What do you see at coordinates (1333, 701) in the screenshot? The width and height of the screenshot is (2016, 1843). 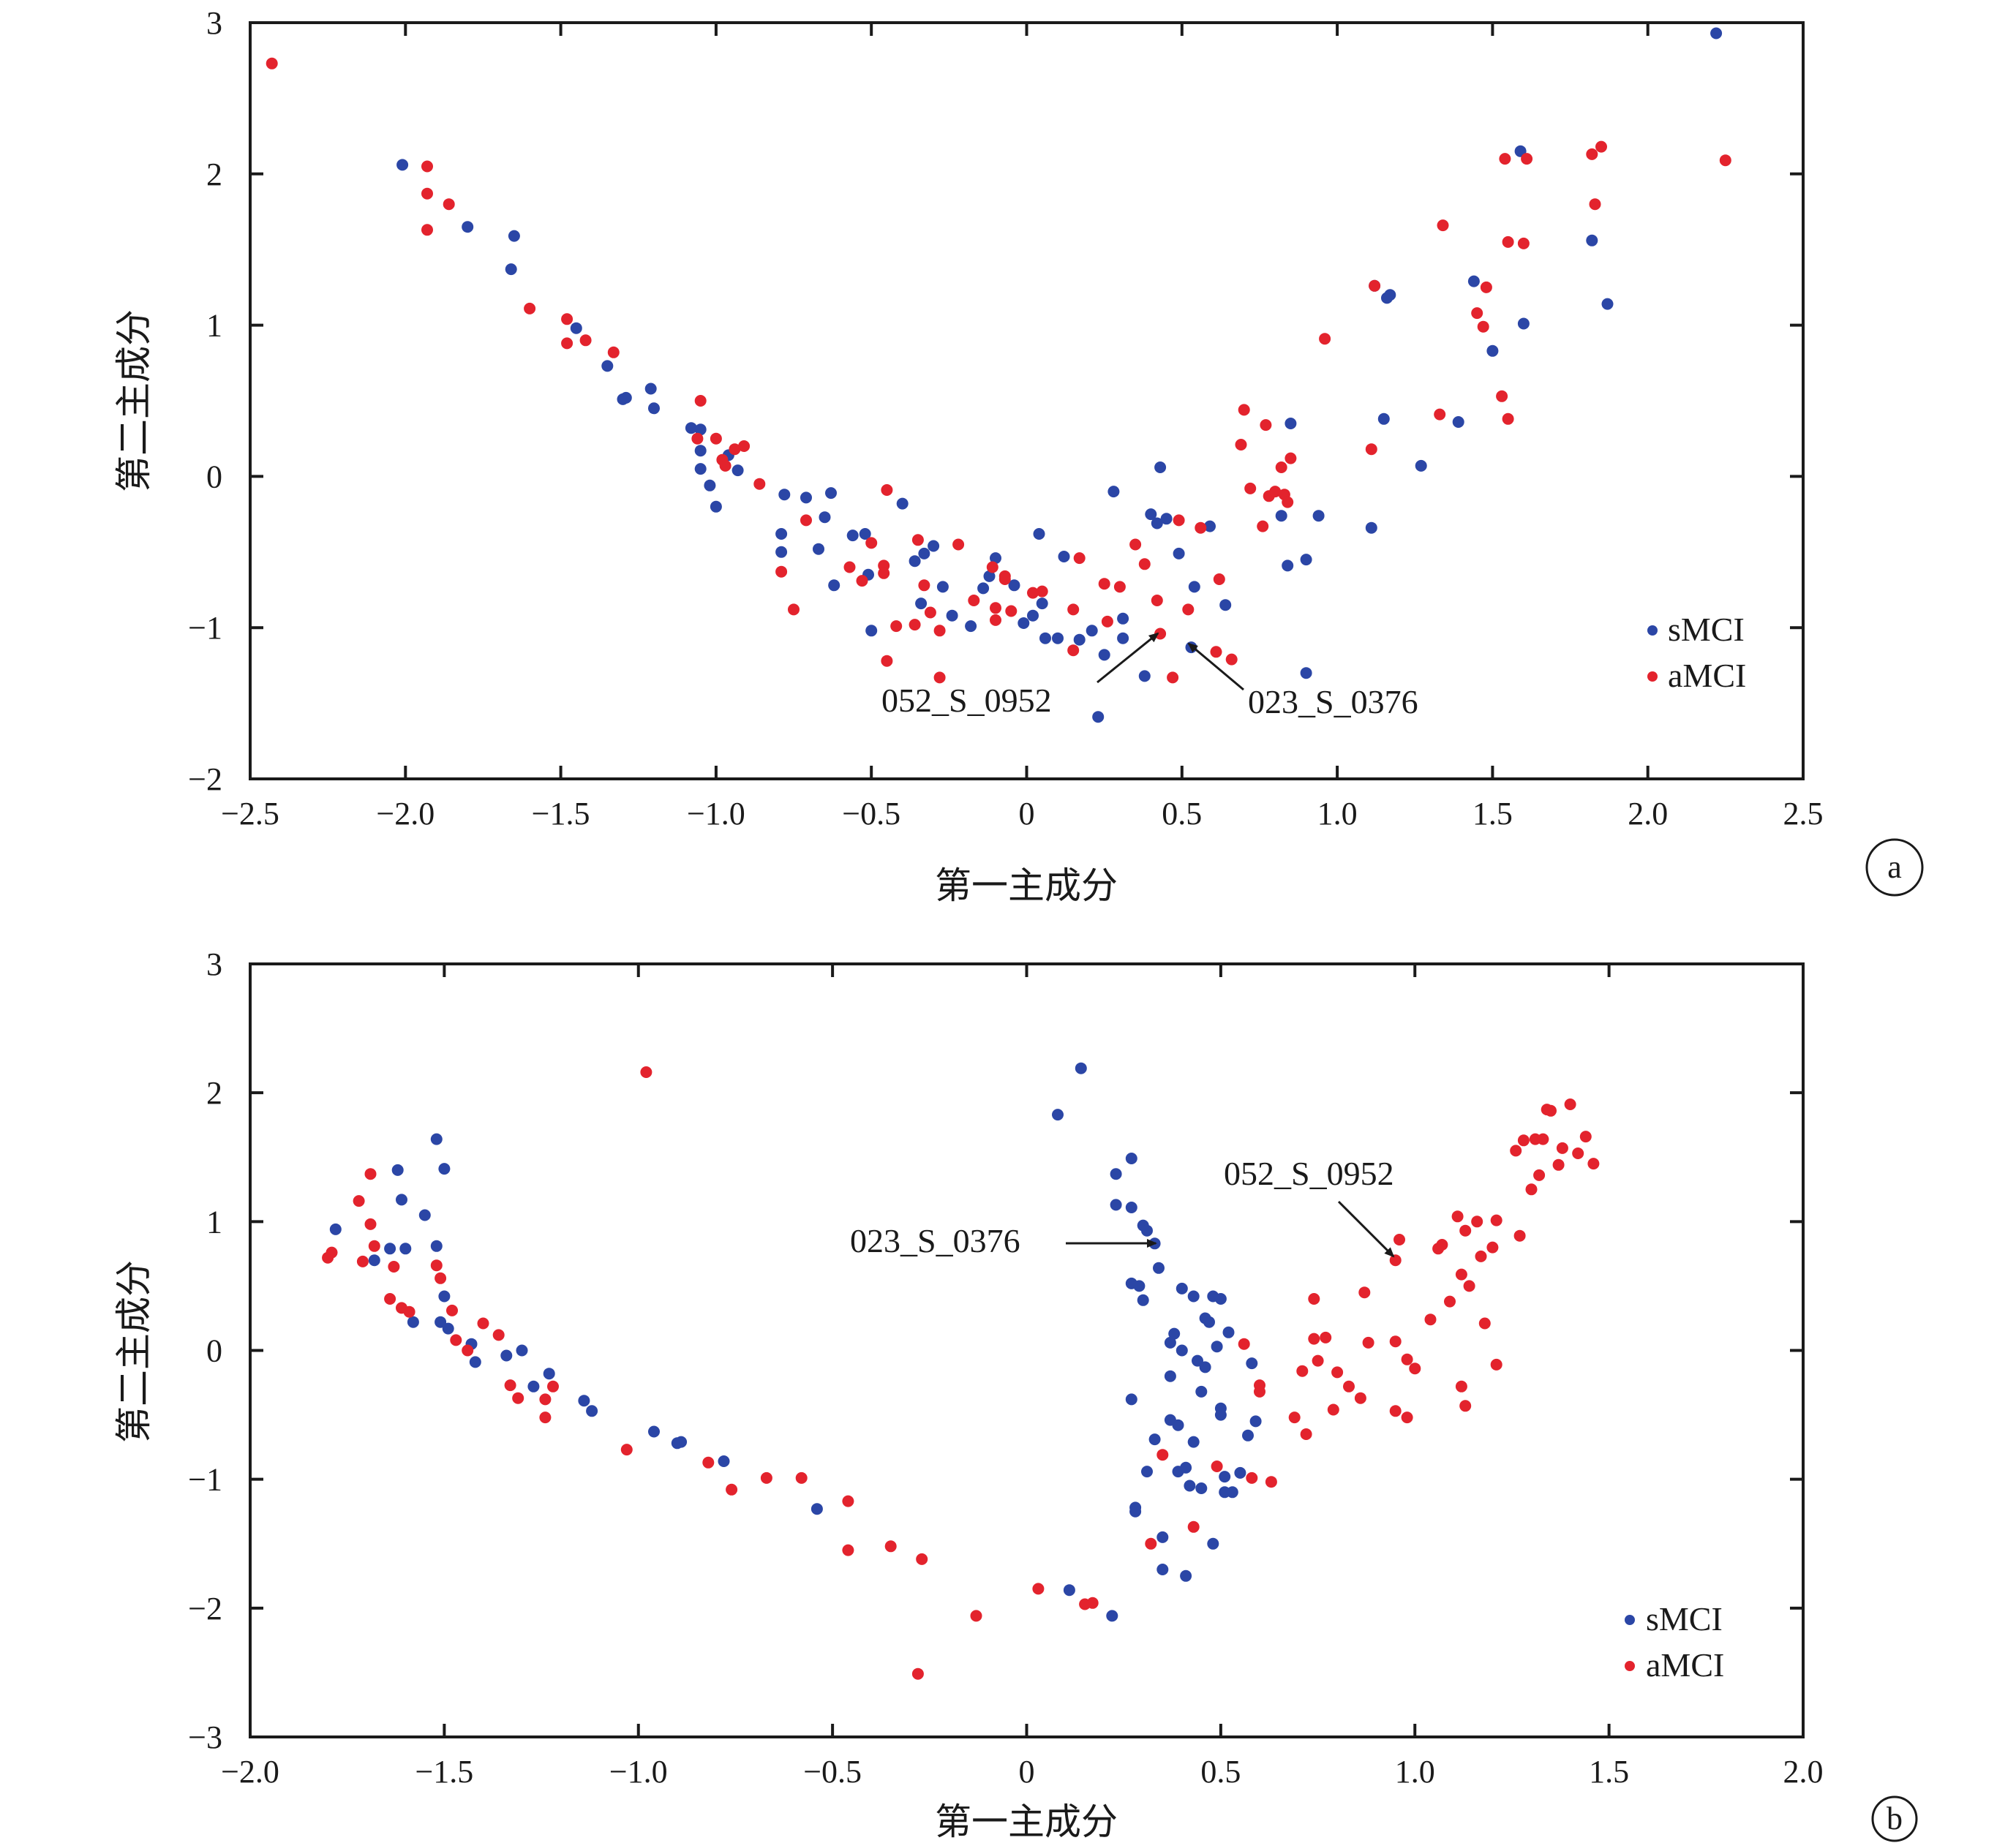 I see `annotation-023-s-0376: 023_S_0376` at bounding box center [1333, 701].